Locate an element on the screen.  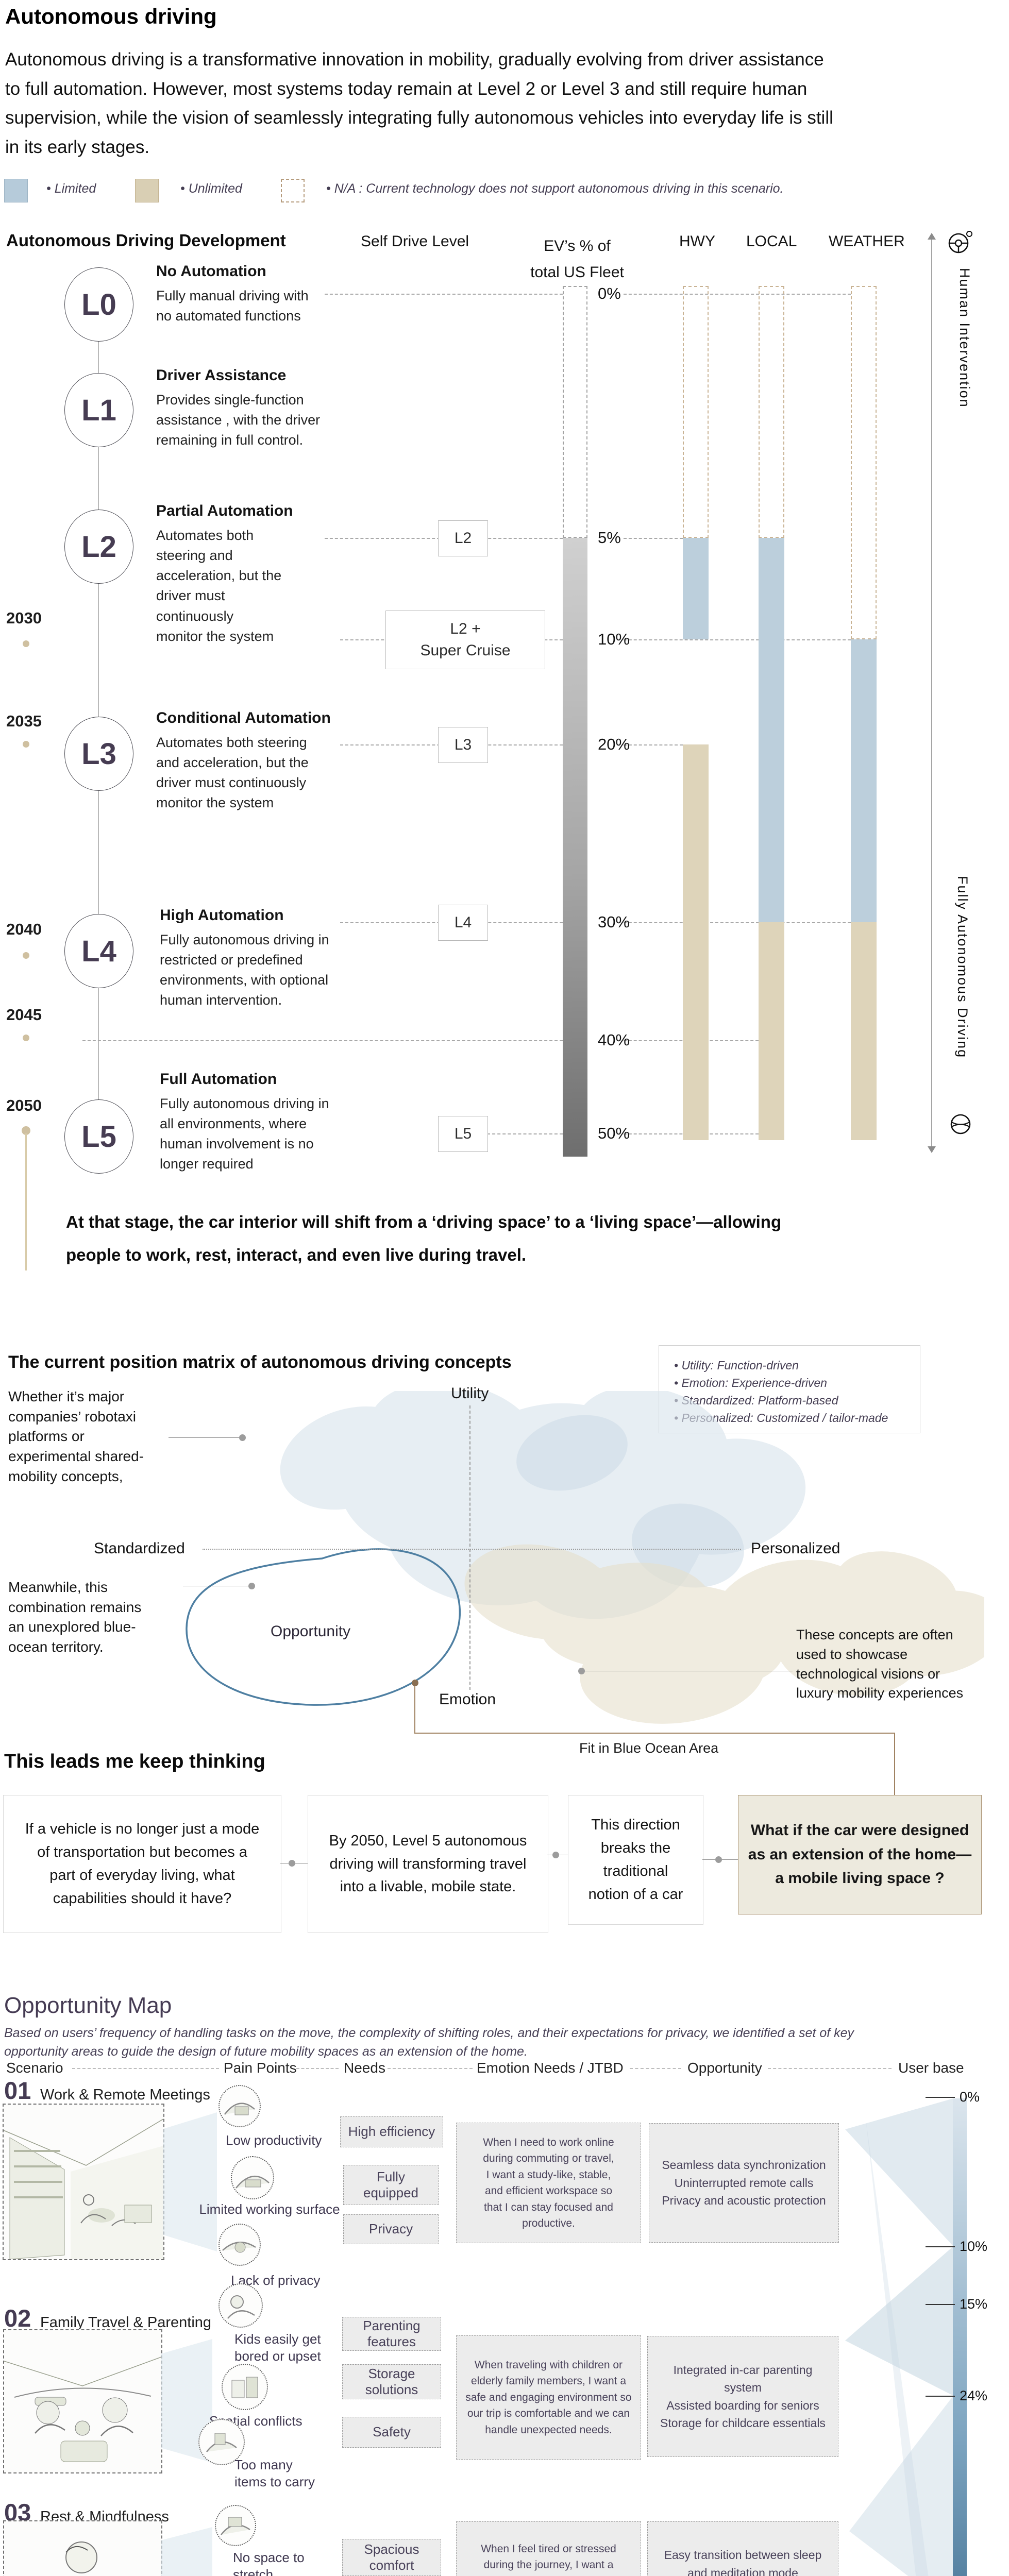
scenario-01-need-3: Privacy is located at coordinates (391, 2229).